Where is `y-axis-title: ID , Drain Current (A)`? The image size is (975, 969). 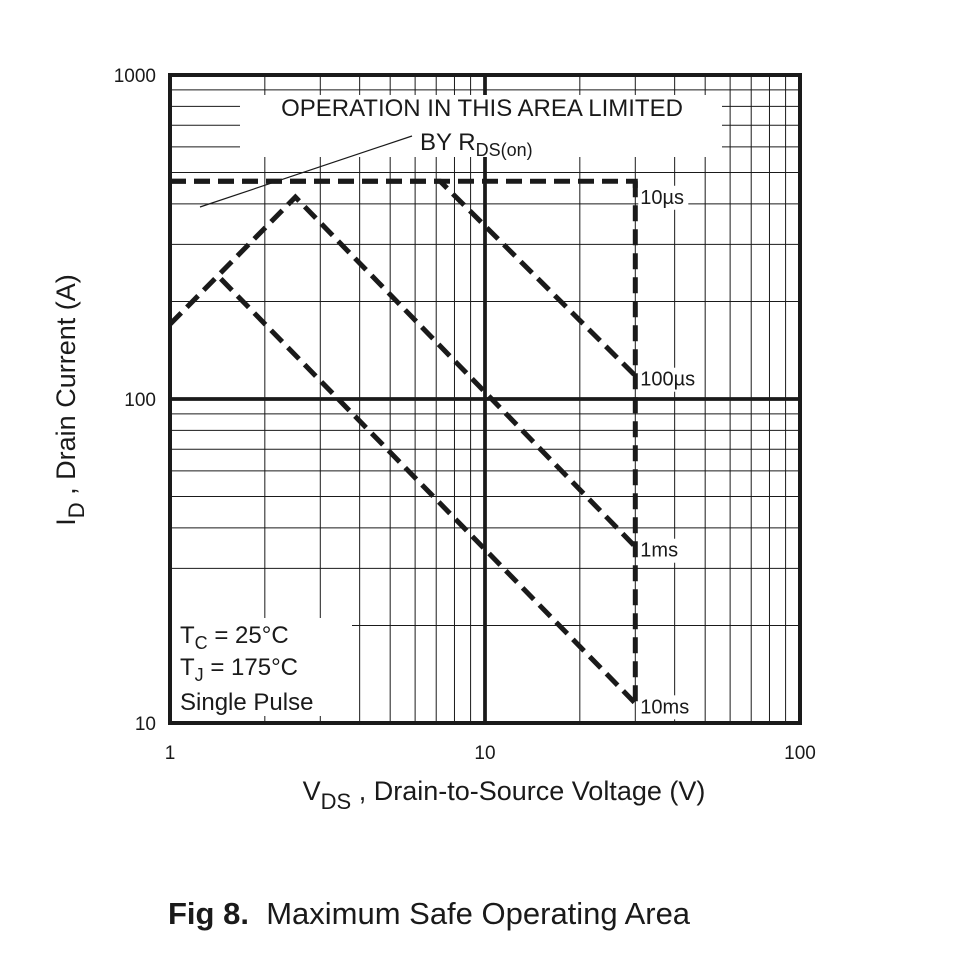 y-axis-title: ID , Drain Current (A) is located at coordinates (70, 399).